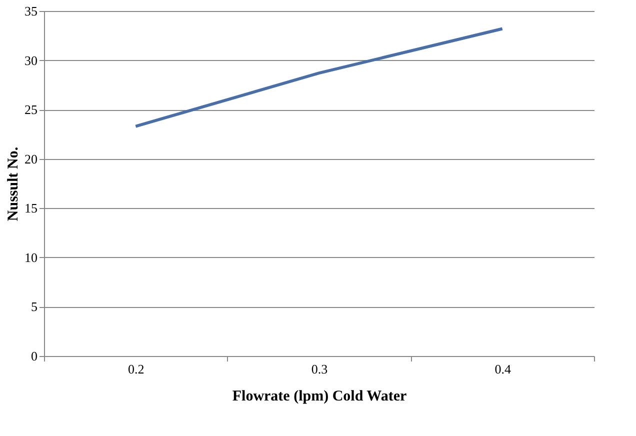  Describe the element at coordinates (34, 356) in the screenshot. I see `y-tick-label: 0` at that location.